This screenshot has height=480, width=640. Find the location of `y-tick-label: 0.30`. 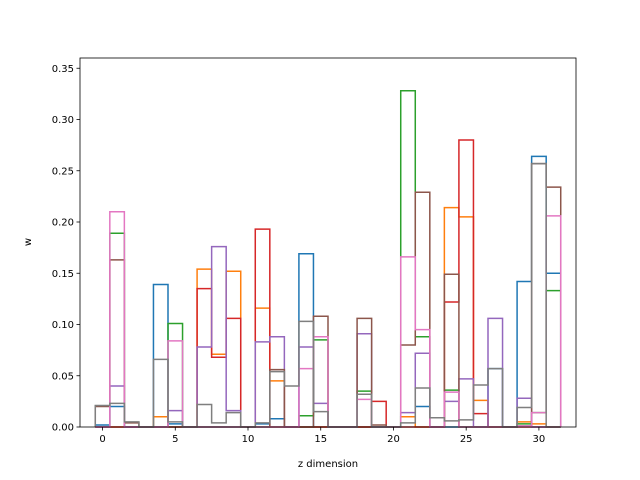

y-tick-label: 0.30 is located at coordinates (63, 120).